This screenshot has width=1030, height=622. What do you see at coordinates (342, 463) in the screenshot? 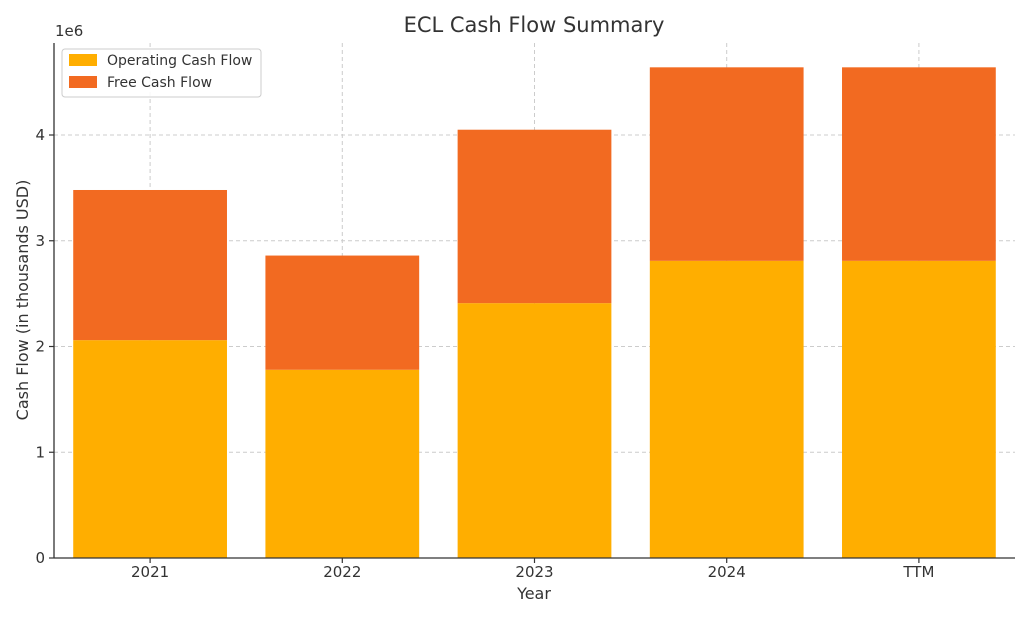
I see `bar-operating-cash-flow-2022` at bounding box center [342, 463].